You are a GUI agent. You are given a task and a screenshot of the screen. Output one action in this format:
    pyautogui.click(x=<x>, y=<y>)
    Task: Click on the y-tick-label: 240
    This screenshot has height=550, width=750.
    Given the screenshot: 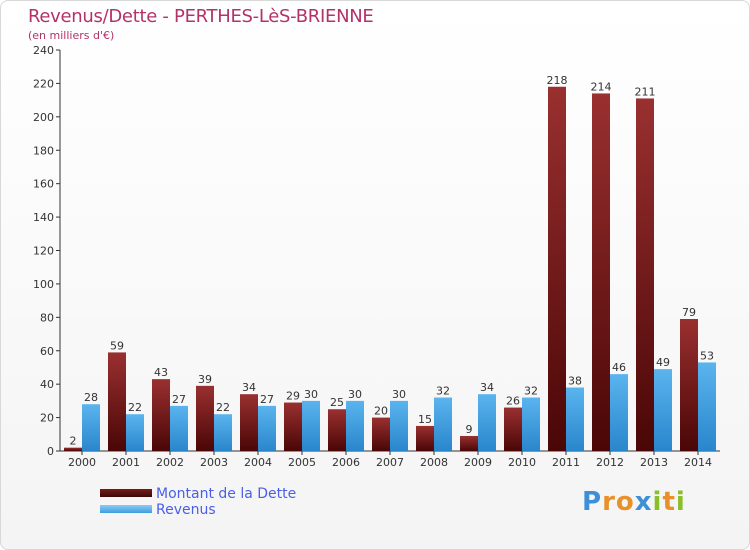 What is the action you would take?
    pyautogui.click(x=43, y=50)
    